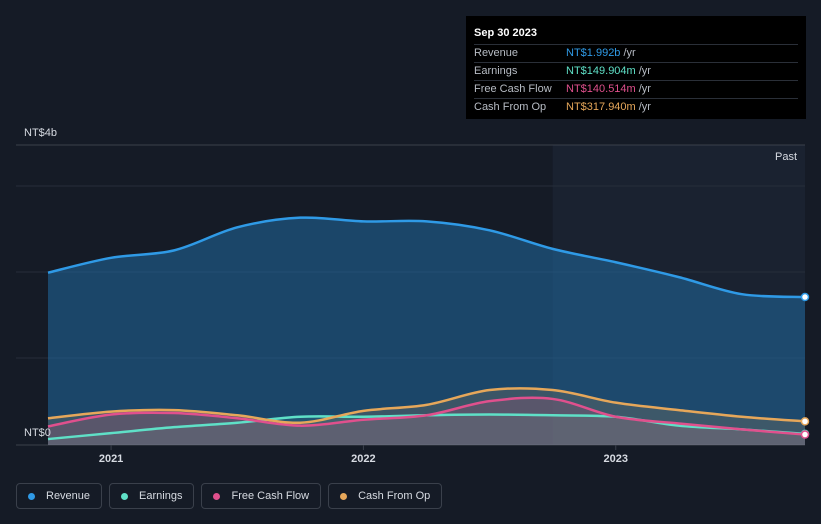 This screenshot has width=821, height=524. Describe the element at coordinates (426, 257) in the screenshot. I see `revenue-line` at that location.